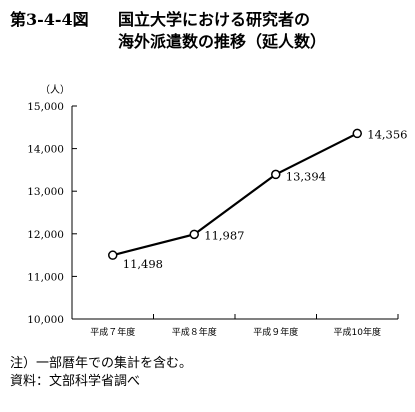  Describe the element at coordinates (387, 134) in the screenshot. I see `data-label: 14,356` at that location.